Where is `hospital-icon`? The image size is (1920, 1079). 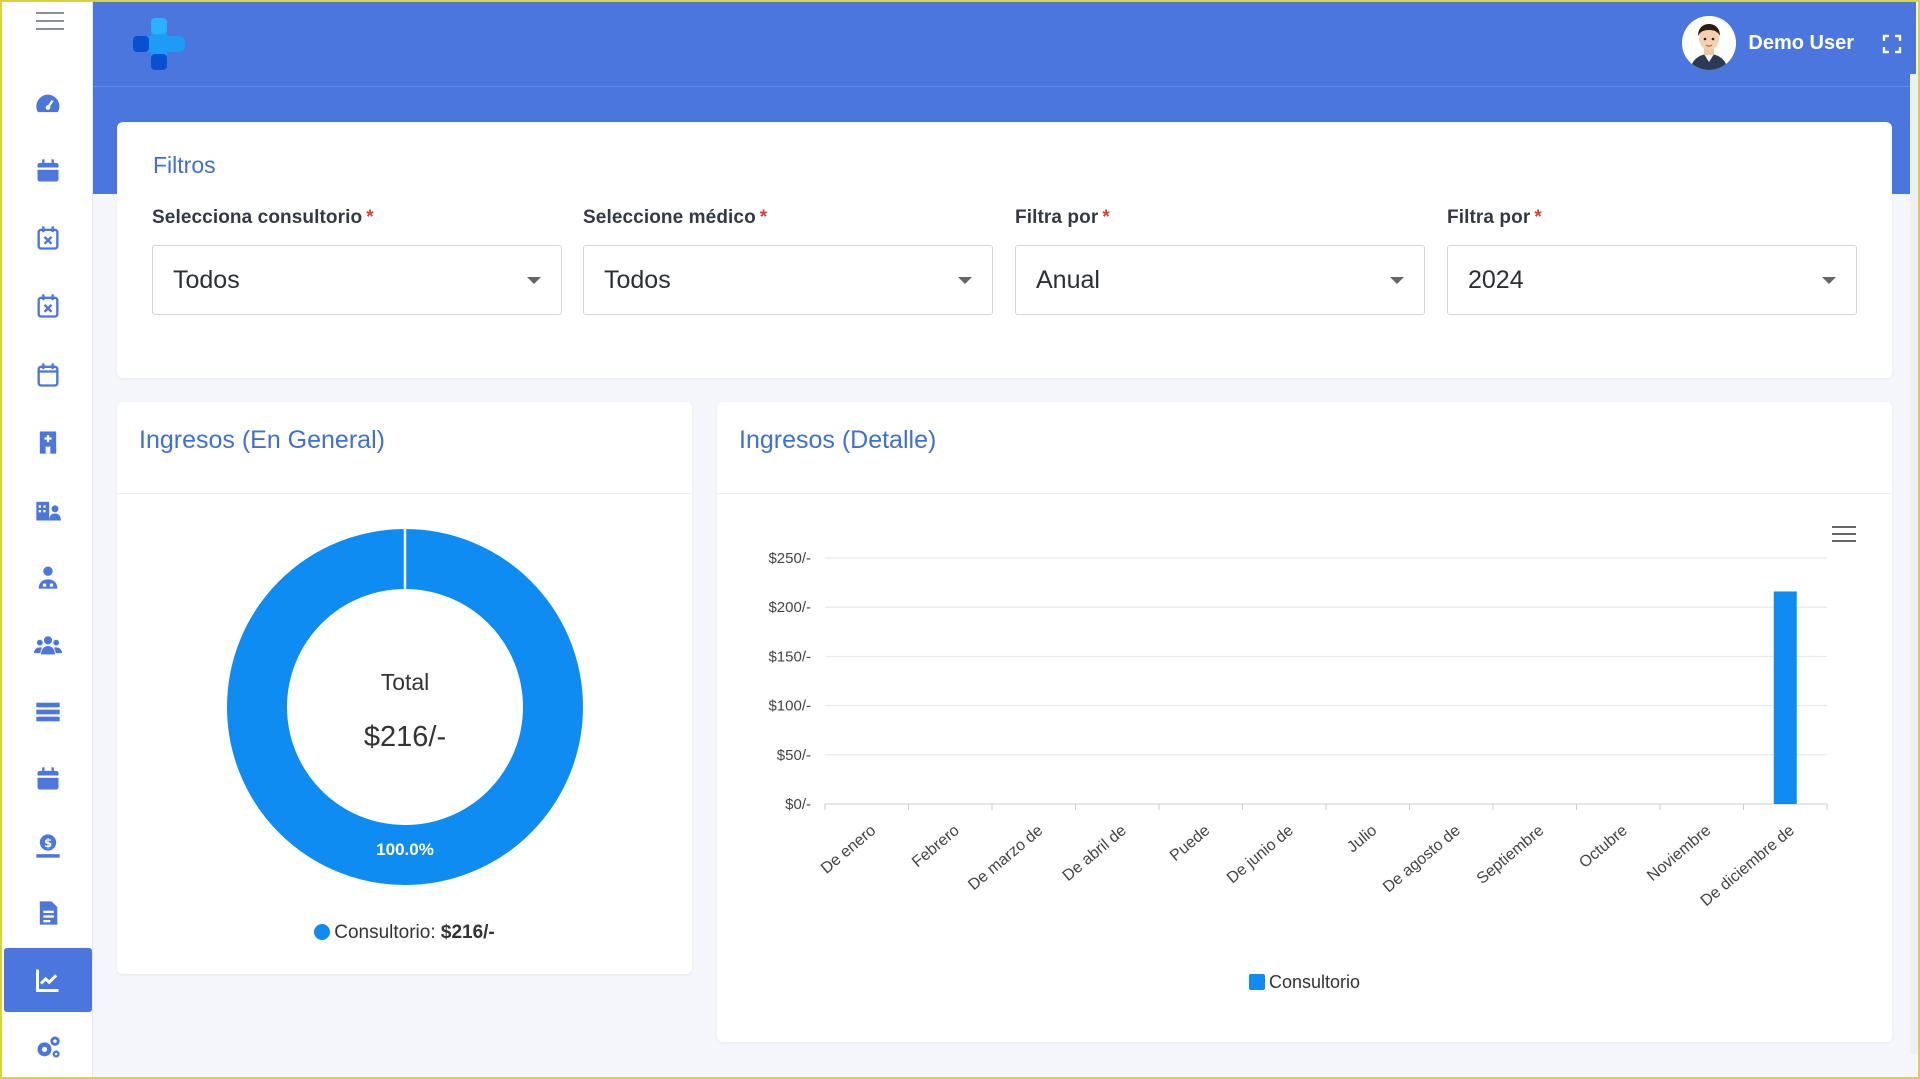 hospital-icon is located at coordinates (47, 442).